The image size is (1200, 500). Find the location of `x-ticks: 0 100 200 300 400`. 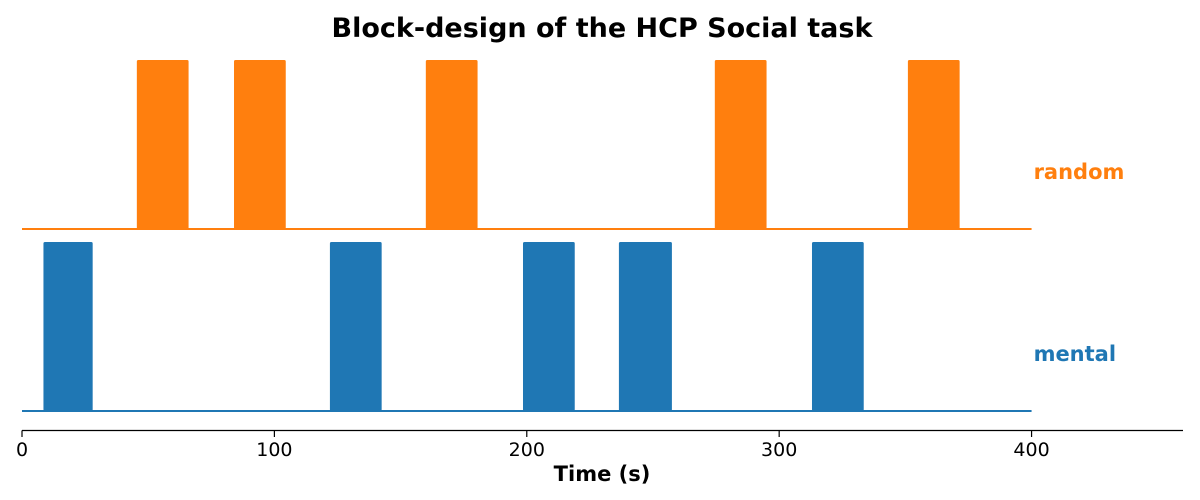

x-ticks: 0 100 200 300 400 is located at coordinates (533, 445).